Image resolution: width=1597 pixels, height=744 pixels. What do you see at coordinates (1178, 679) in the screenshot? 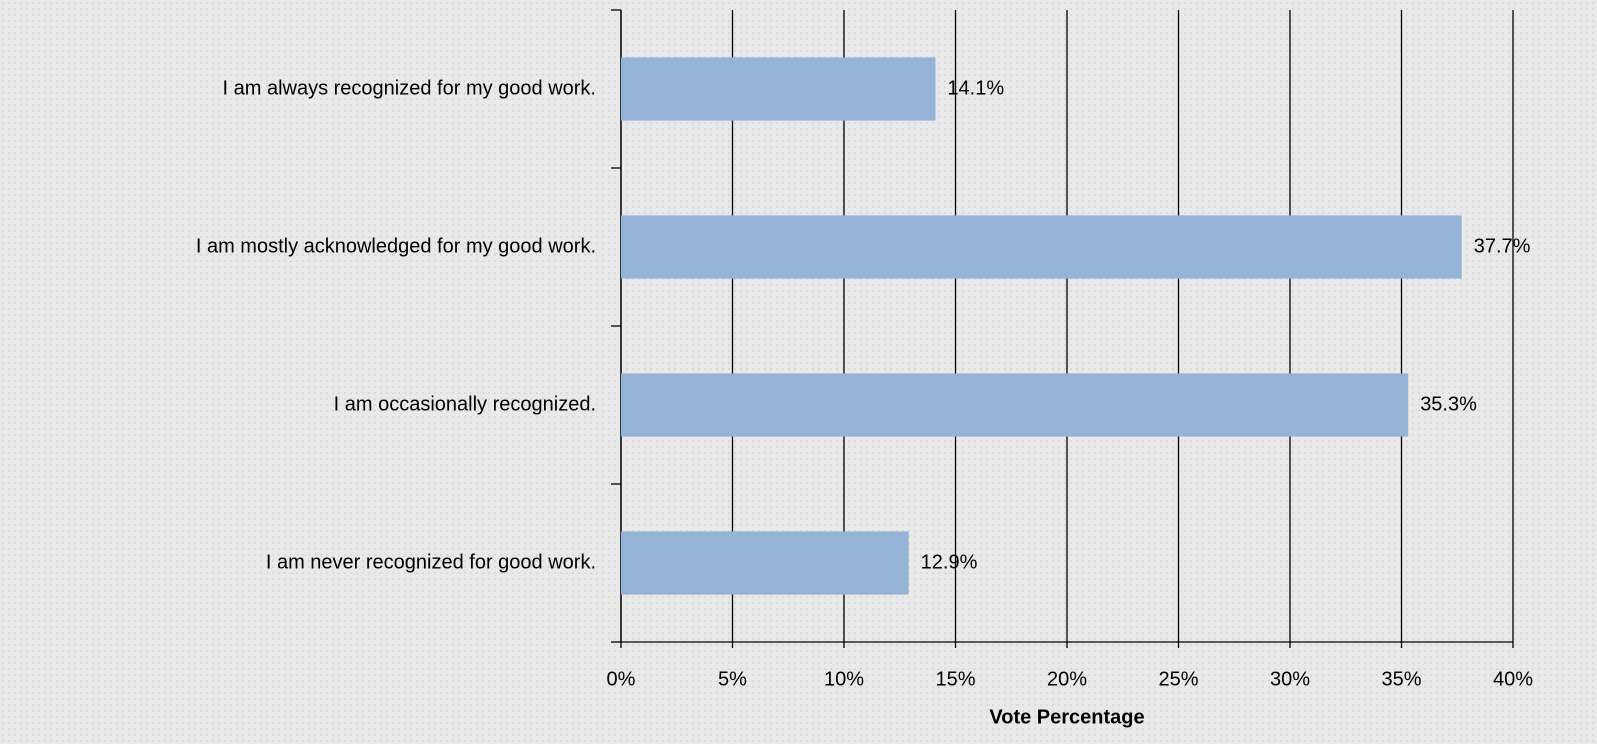
I see `x-tick-label: 25%` at bounding box center [1178, 679].